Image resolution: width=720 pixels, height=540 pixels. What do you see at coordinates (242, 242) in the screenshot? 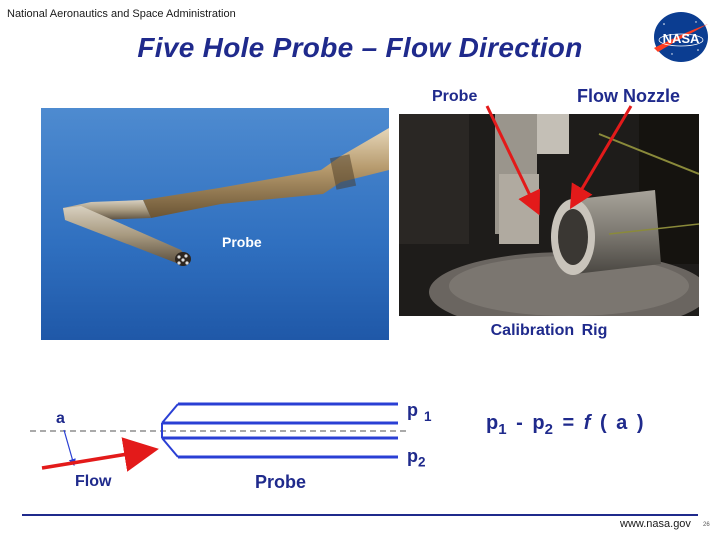
I see `photo-probe-label: Probe` at bounding box center [242, 242].